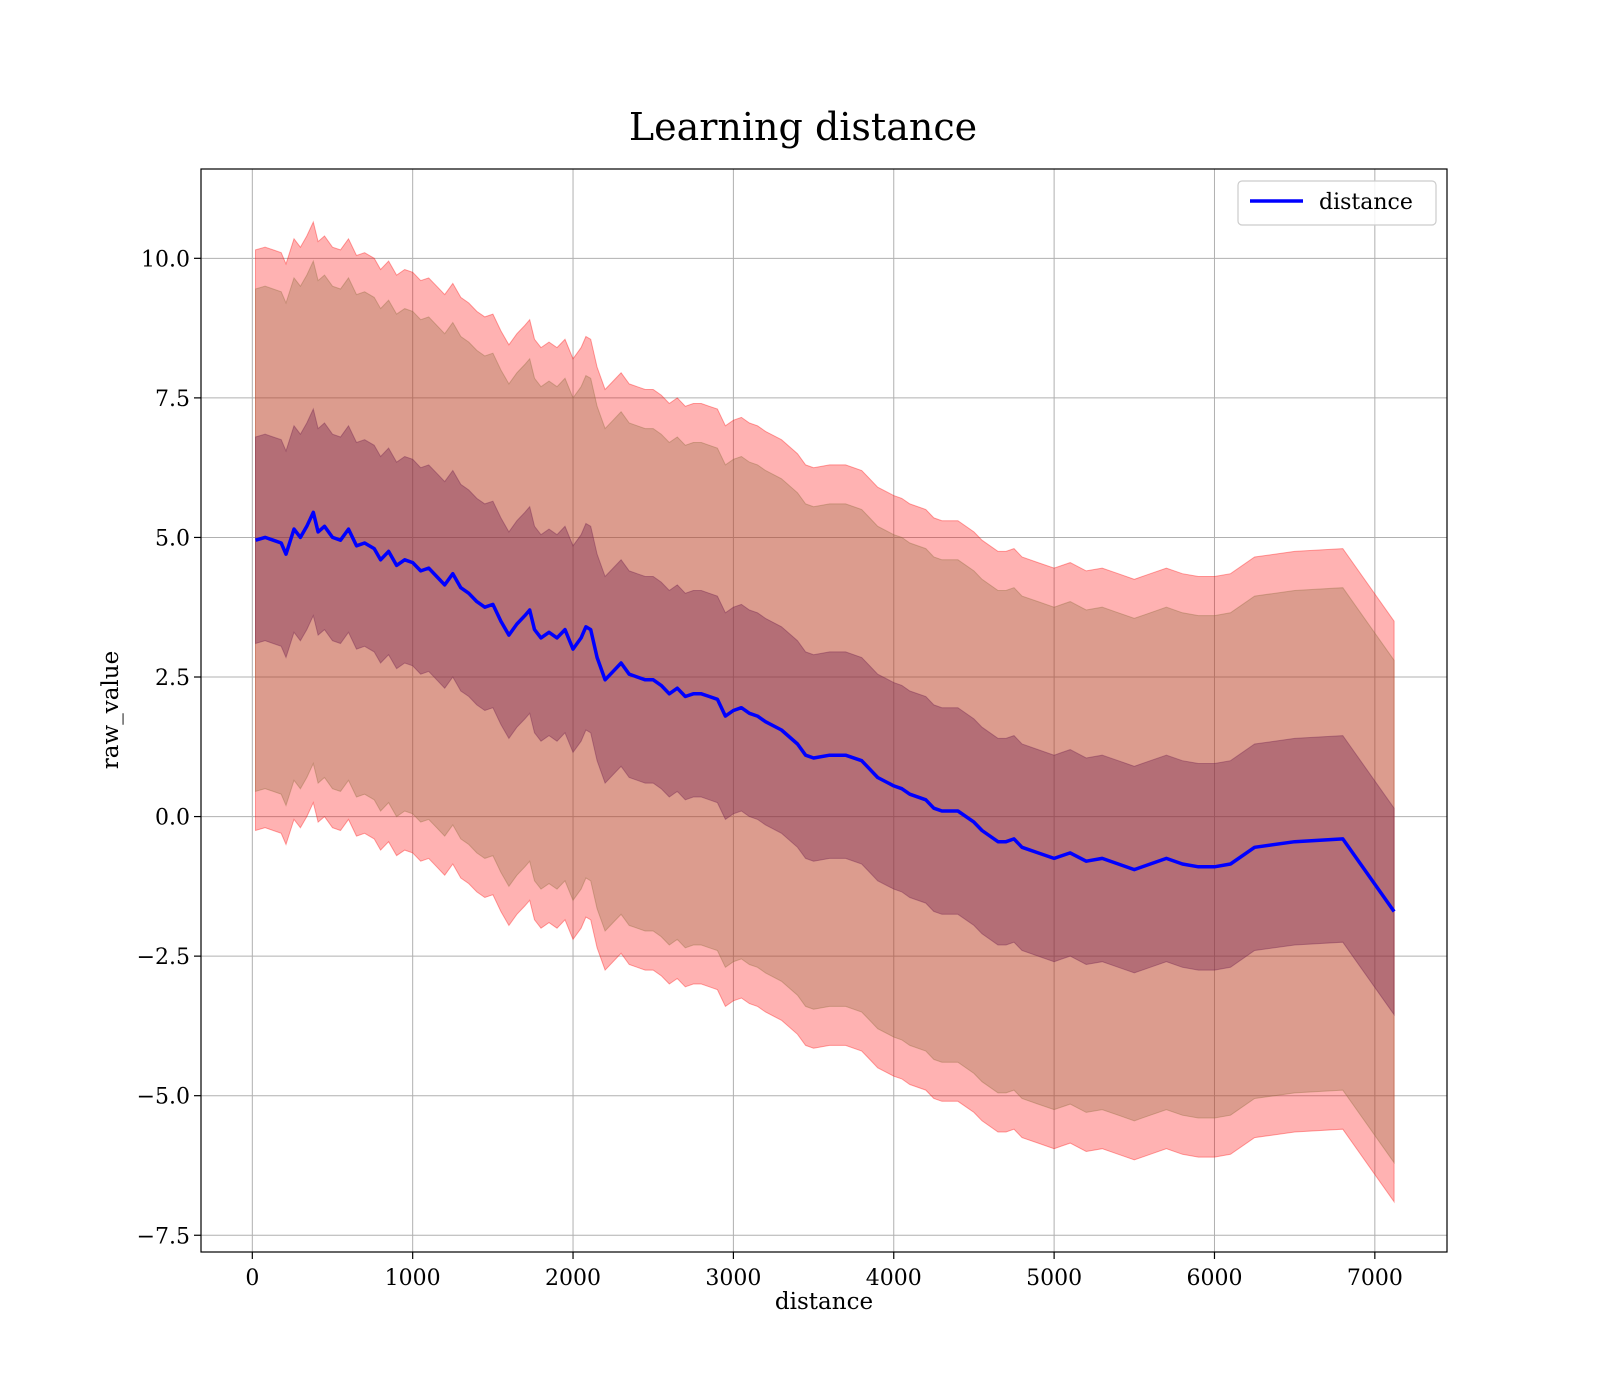 This screenshot has height=1400, width=1600. What do you see at coordinates (252, 1278) in the screenshot?
I see `x-tick-label: 0` at bounding box center [252, 1278].